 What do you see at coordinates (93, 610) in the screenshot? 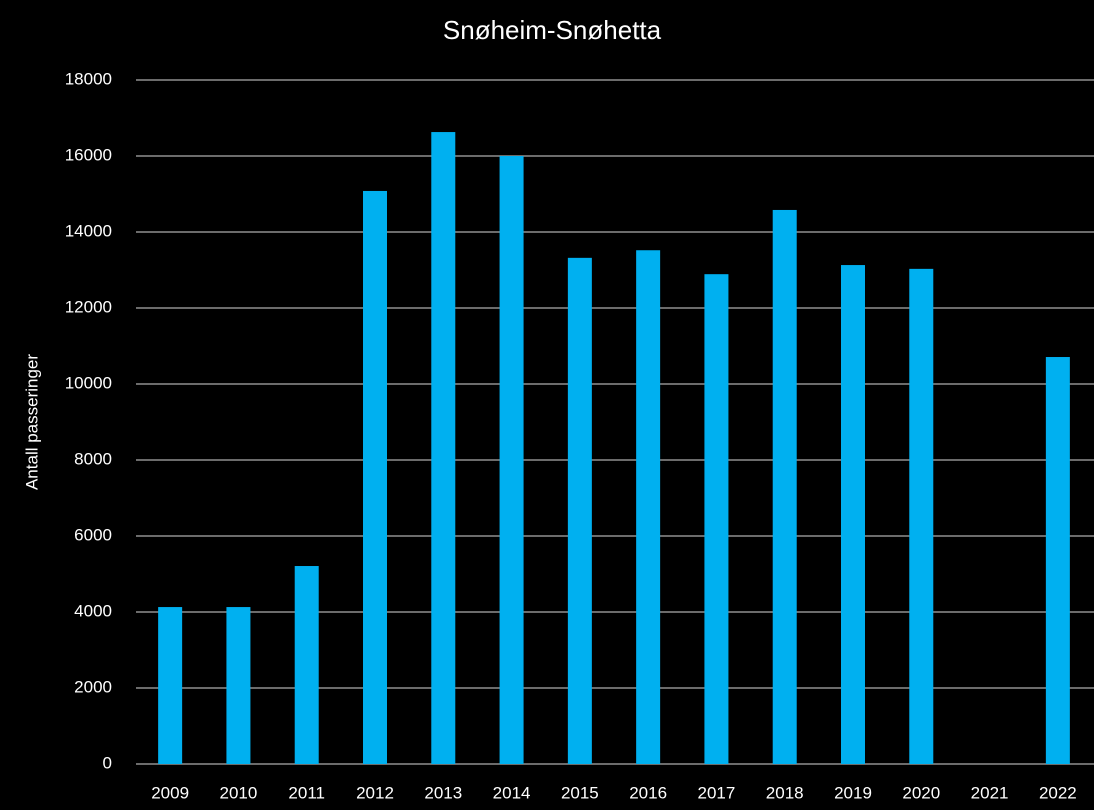
I see `y-tick-label: 4000` at bounding box center [93, 610].